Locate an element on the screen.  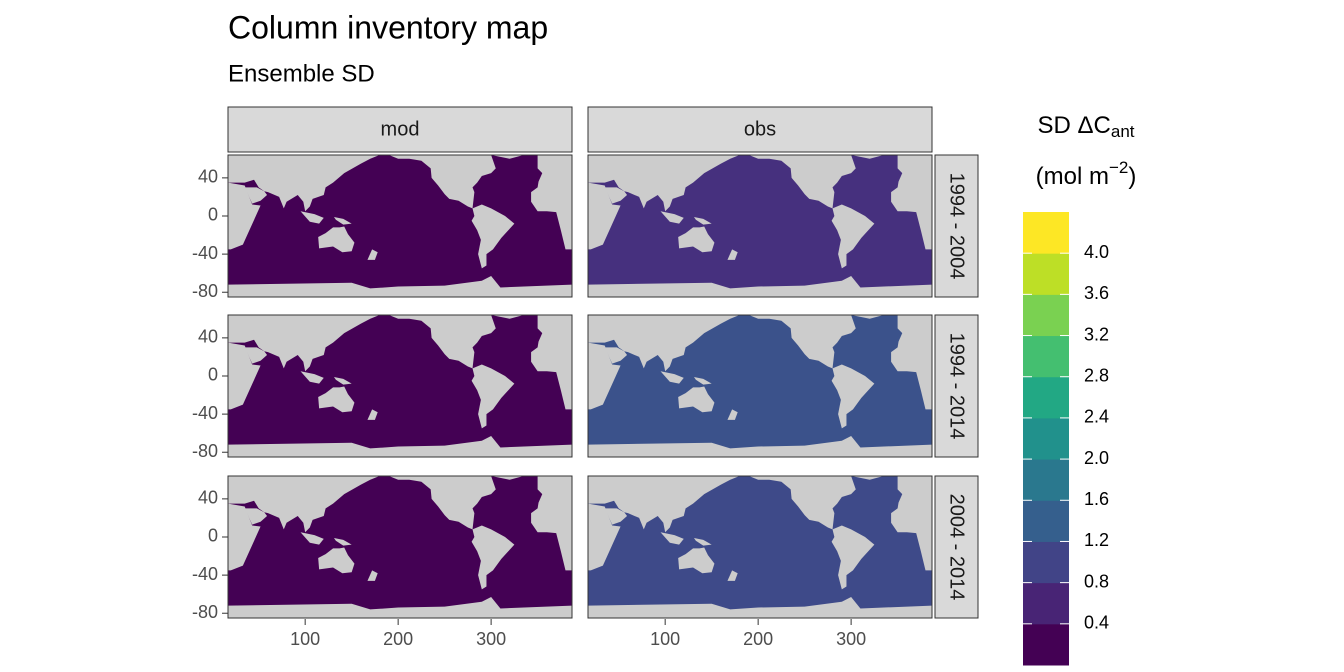
legend-unit-sup: −2 is located at coordinates (1118, 167).